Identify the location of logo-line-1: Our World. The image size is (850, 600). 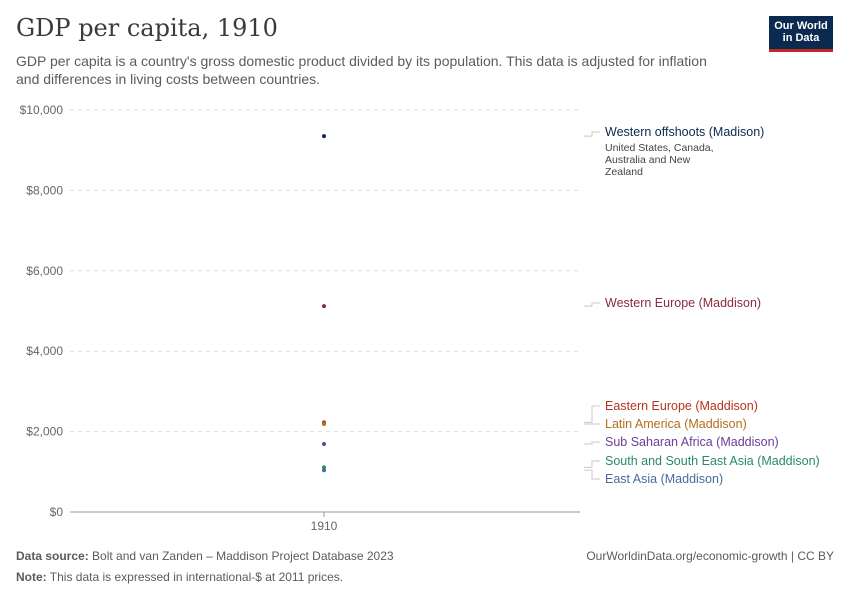
(801, 26).